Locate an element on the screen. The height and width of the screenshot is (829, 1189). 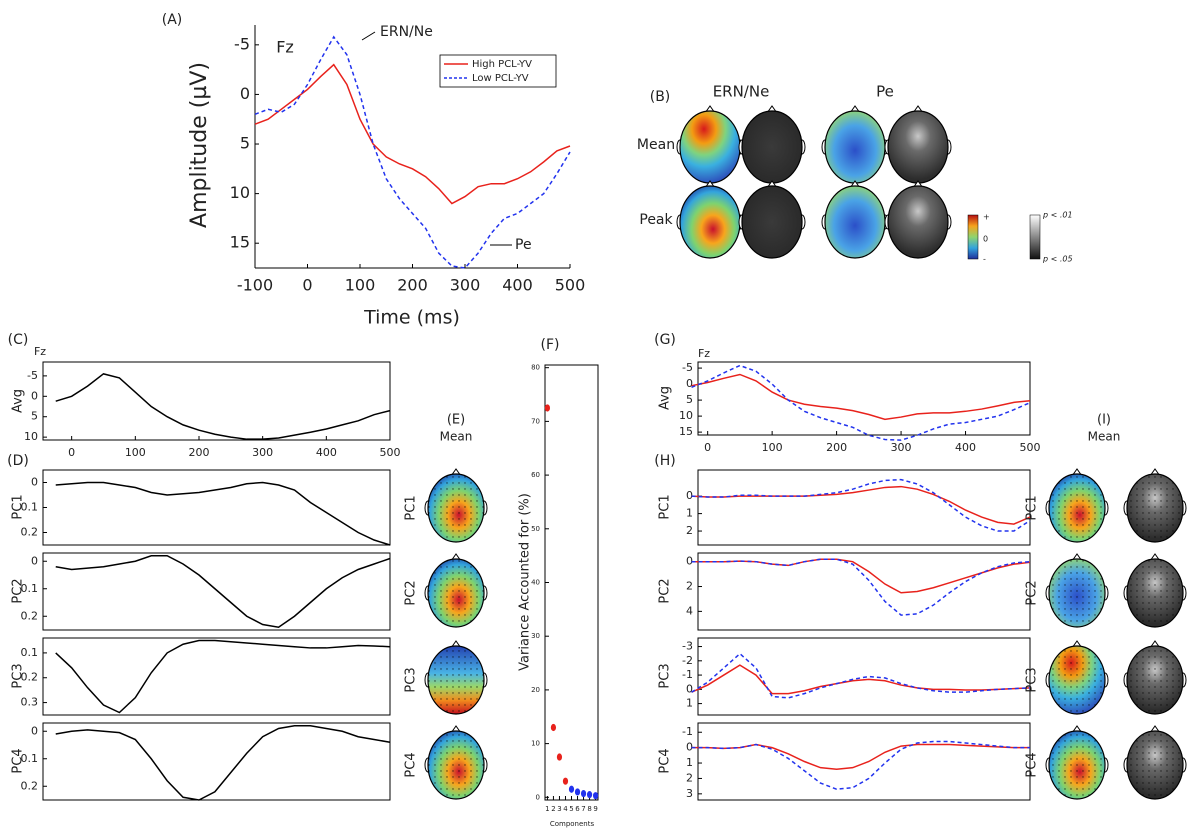
p-colorbar is located at coordinates (1035, 237).